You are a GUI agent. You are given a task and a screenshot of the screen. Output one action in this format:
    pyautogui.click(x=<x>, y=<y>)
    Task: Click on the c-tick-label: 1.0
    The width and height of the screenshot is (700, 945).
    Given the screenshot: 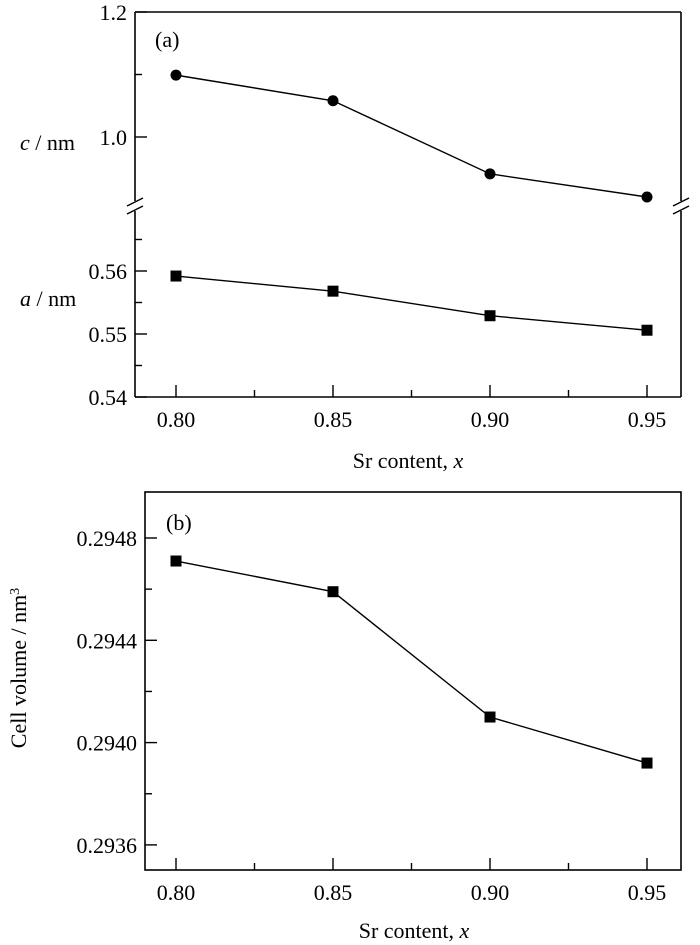 What is the action you would take?
    pyautogui.click(x=114, y=137)
    